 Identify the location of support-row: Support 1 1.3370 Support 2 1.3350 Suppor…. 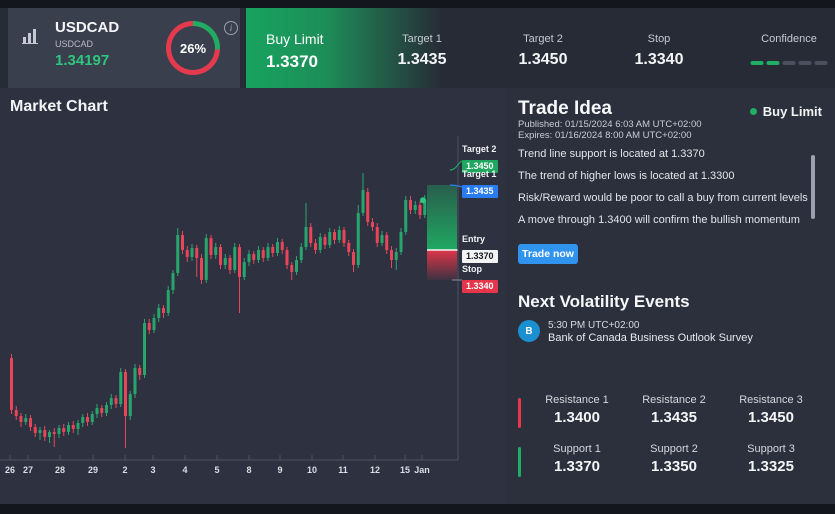
(670, 464).